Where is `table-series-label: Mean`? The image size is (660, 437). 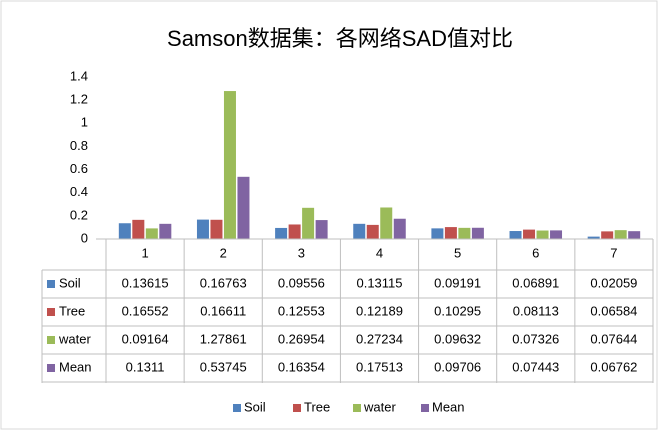
table-series-label: Mean is located at coordinates (75, 366).